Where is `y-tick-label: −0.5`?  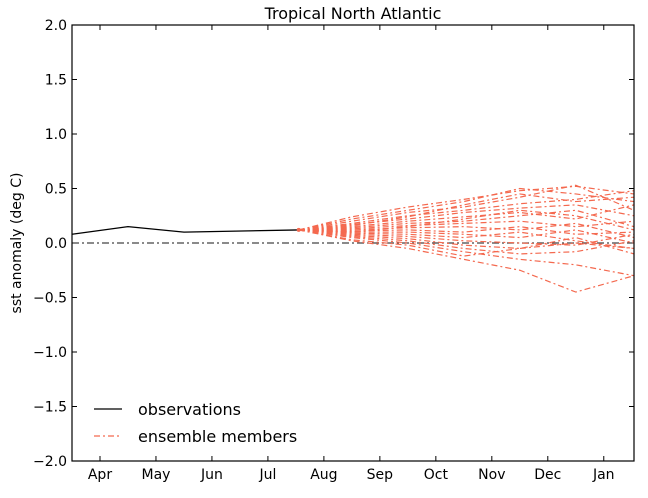
y-tick-label: −0.5 is located at coordinates (50, 299).